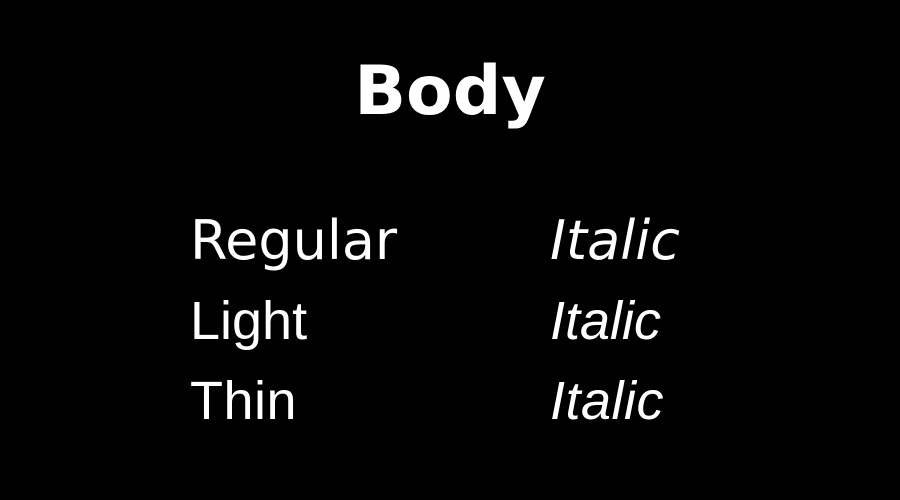 The image size is (900, 500). I want to click on weight-label-light: Light, so click(249, 321).